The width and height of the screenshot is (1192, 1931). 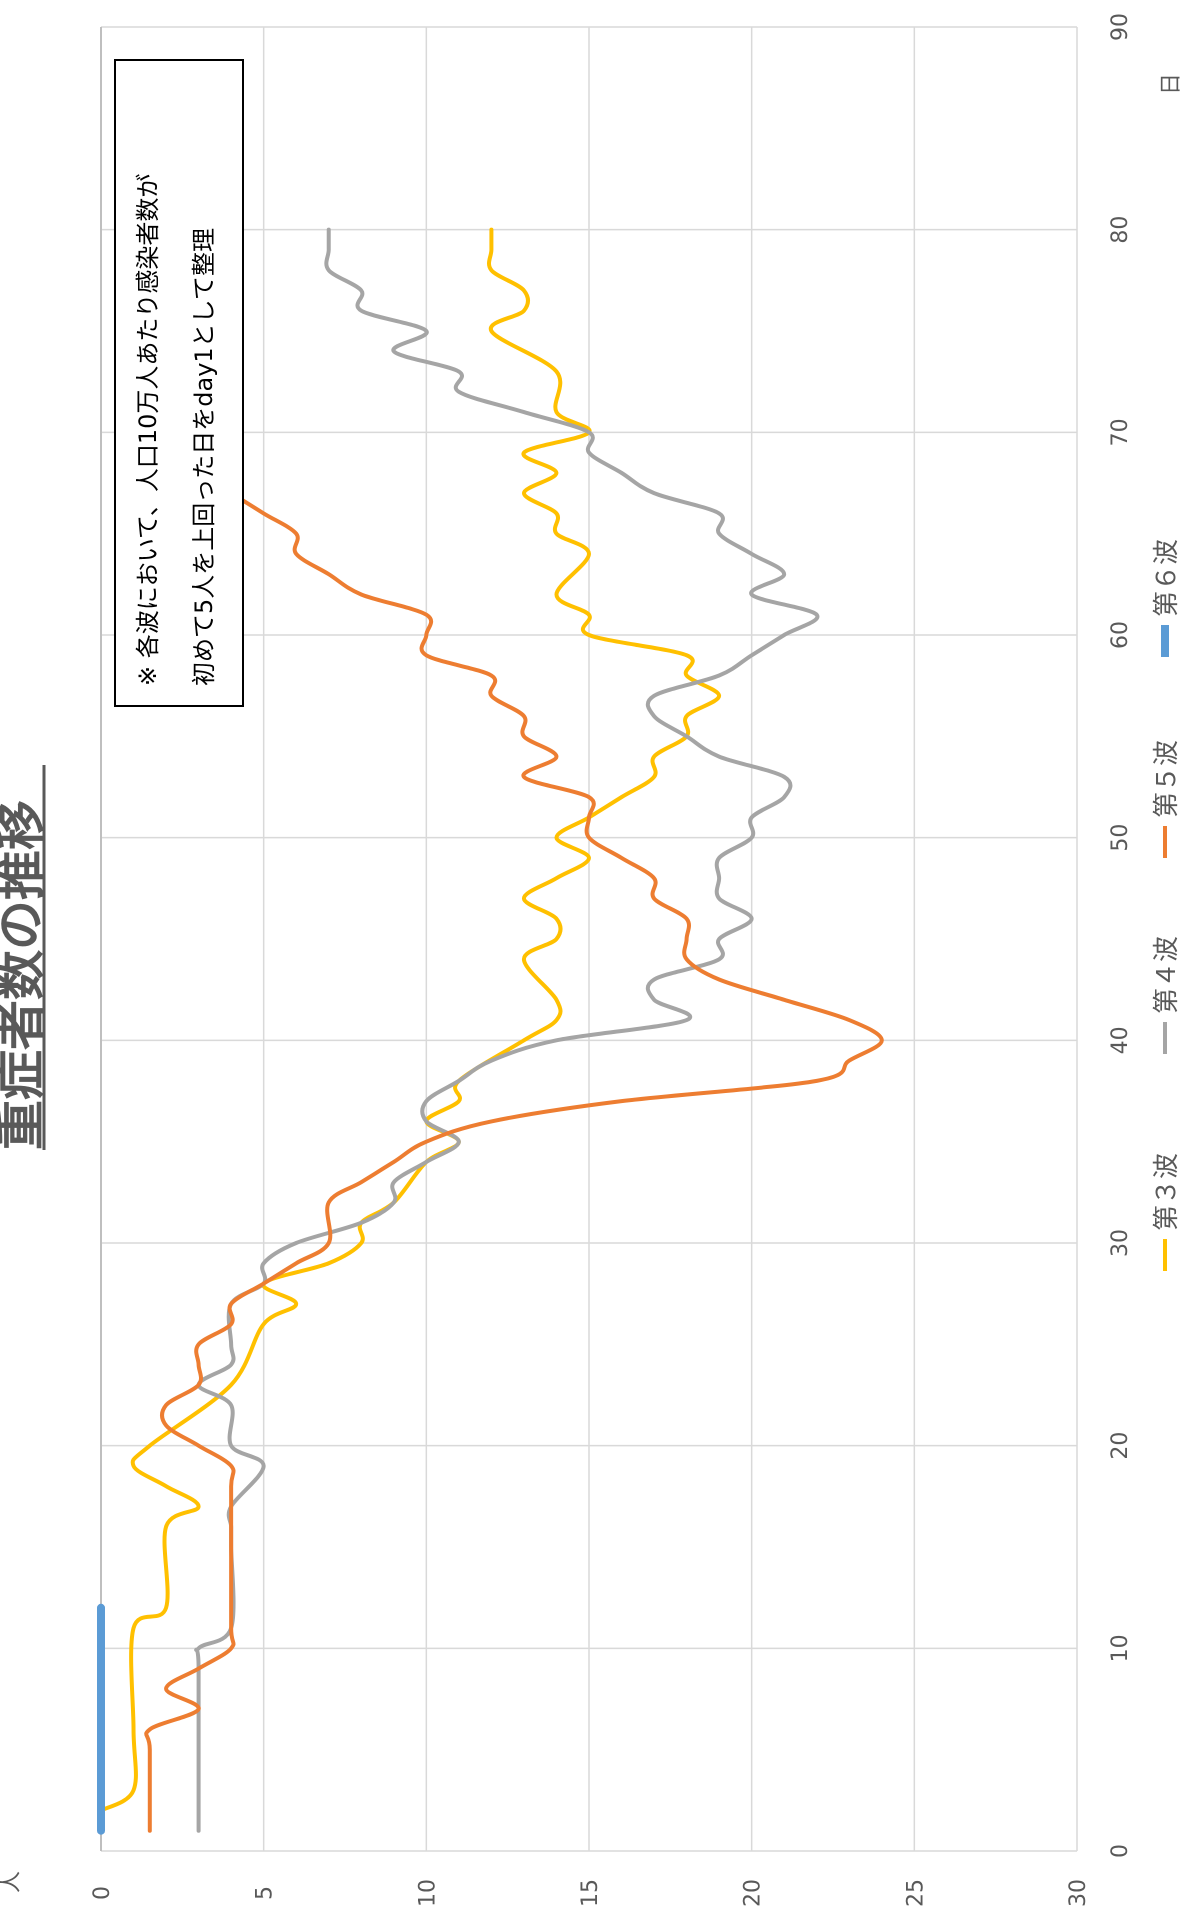 What do you see at coordinates (1167, 779) in the screenshot?
I see `legend-label: 第５波` at bounding box center [1167, 779].